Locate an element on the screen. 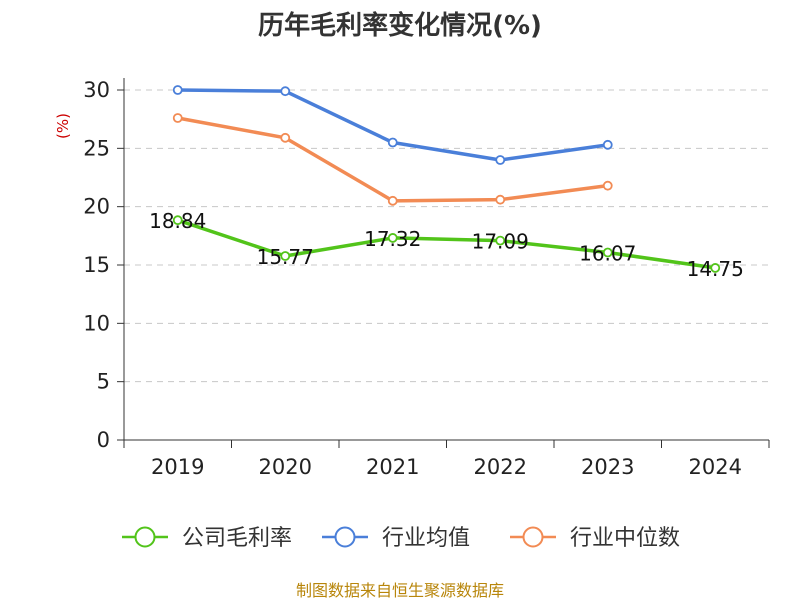 The height and width of the screenshot is (600, 800). y-tick-label: 0 is located at coordinates (103, 440).